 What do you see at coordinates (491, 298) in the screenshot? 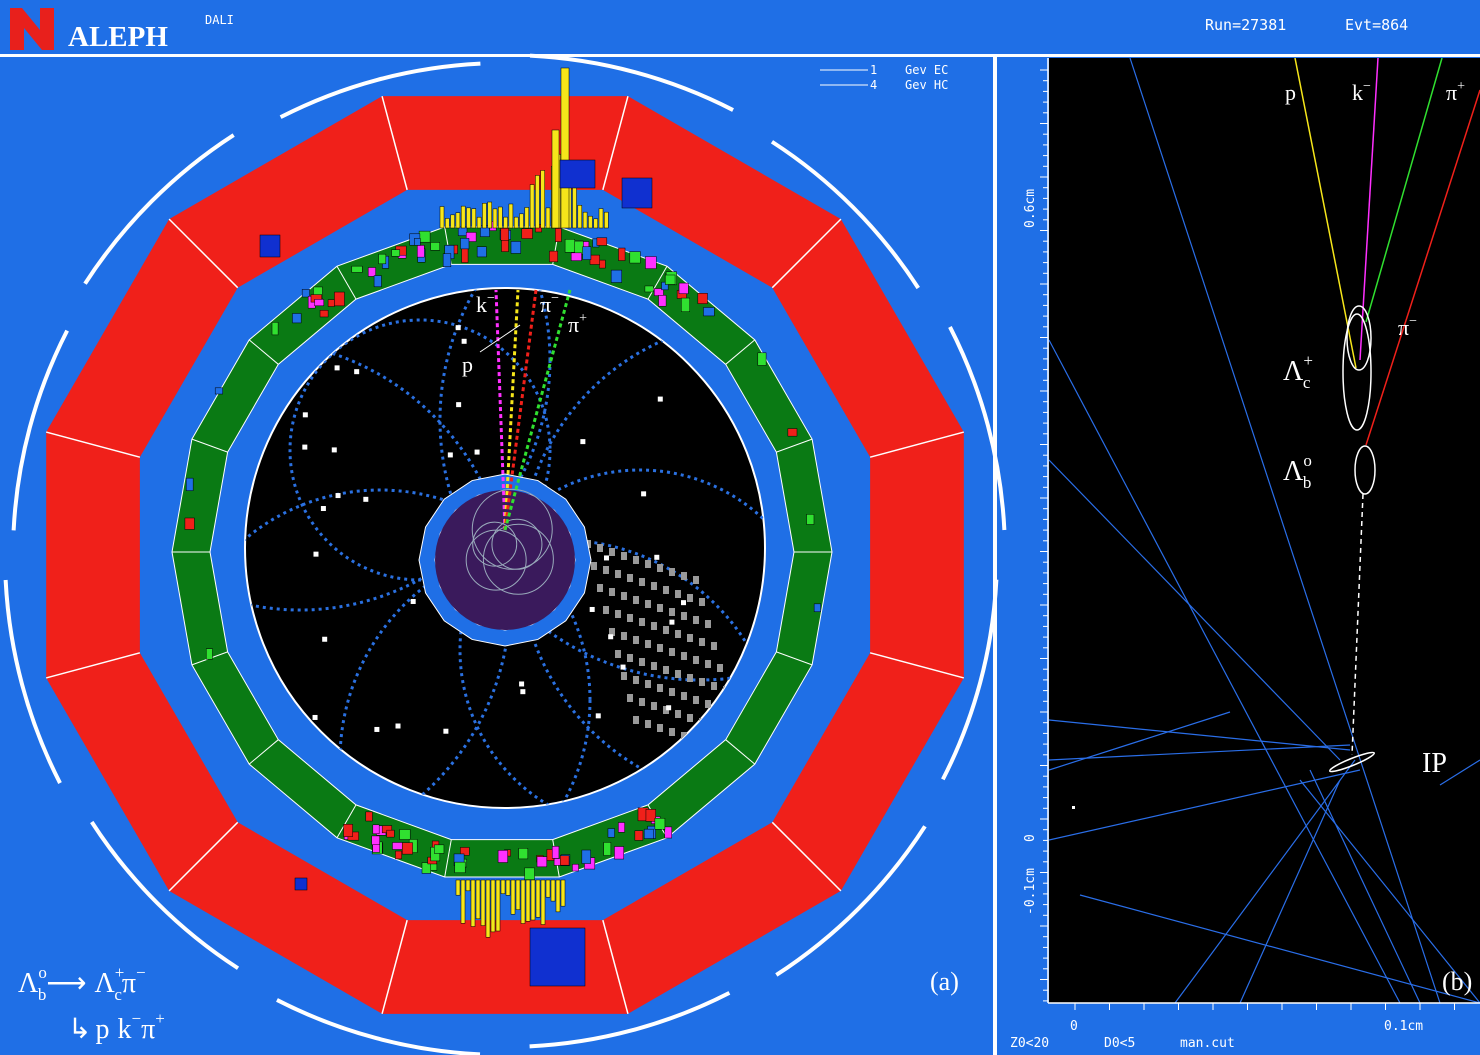
I see `label-part: −` at bounding box center [491, 298].